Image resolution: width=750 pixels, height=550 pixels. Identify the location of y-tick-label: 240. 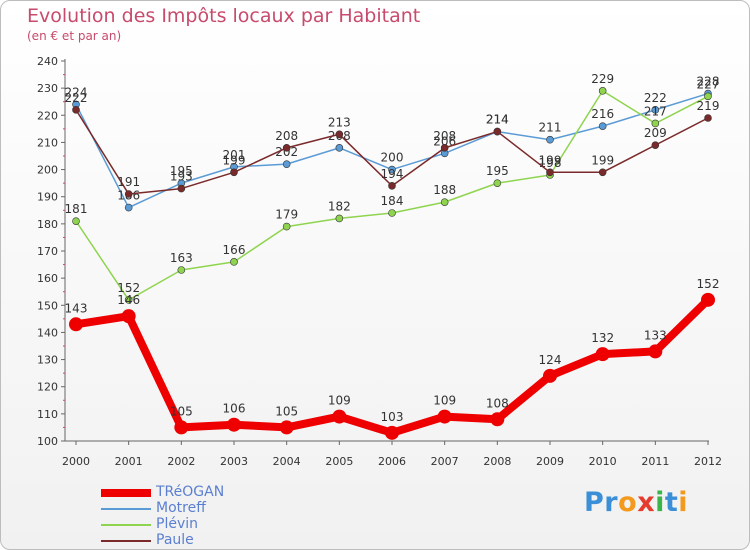
(47, 61).